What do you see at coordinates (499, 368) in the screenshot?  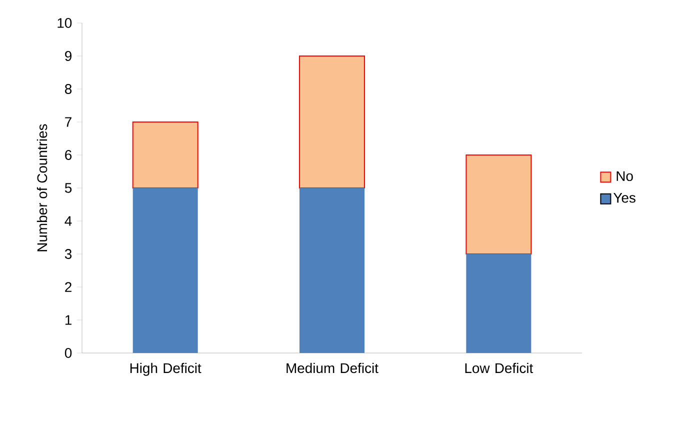 I see `x-tick-label: Low Deficit` at bounding box center [499, 368].